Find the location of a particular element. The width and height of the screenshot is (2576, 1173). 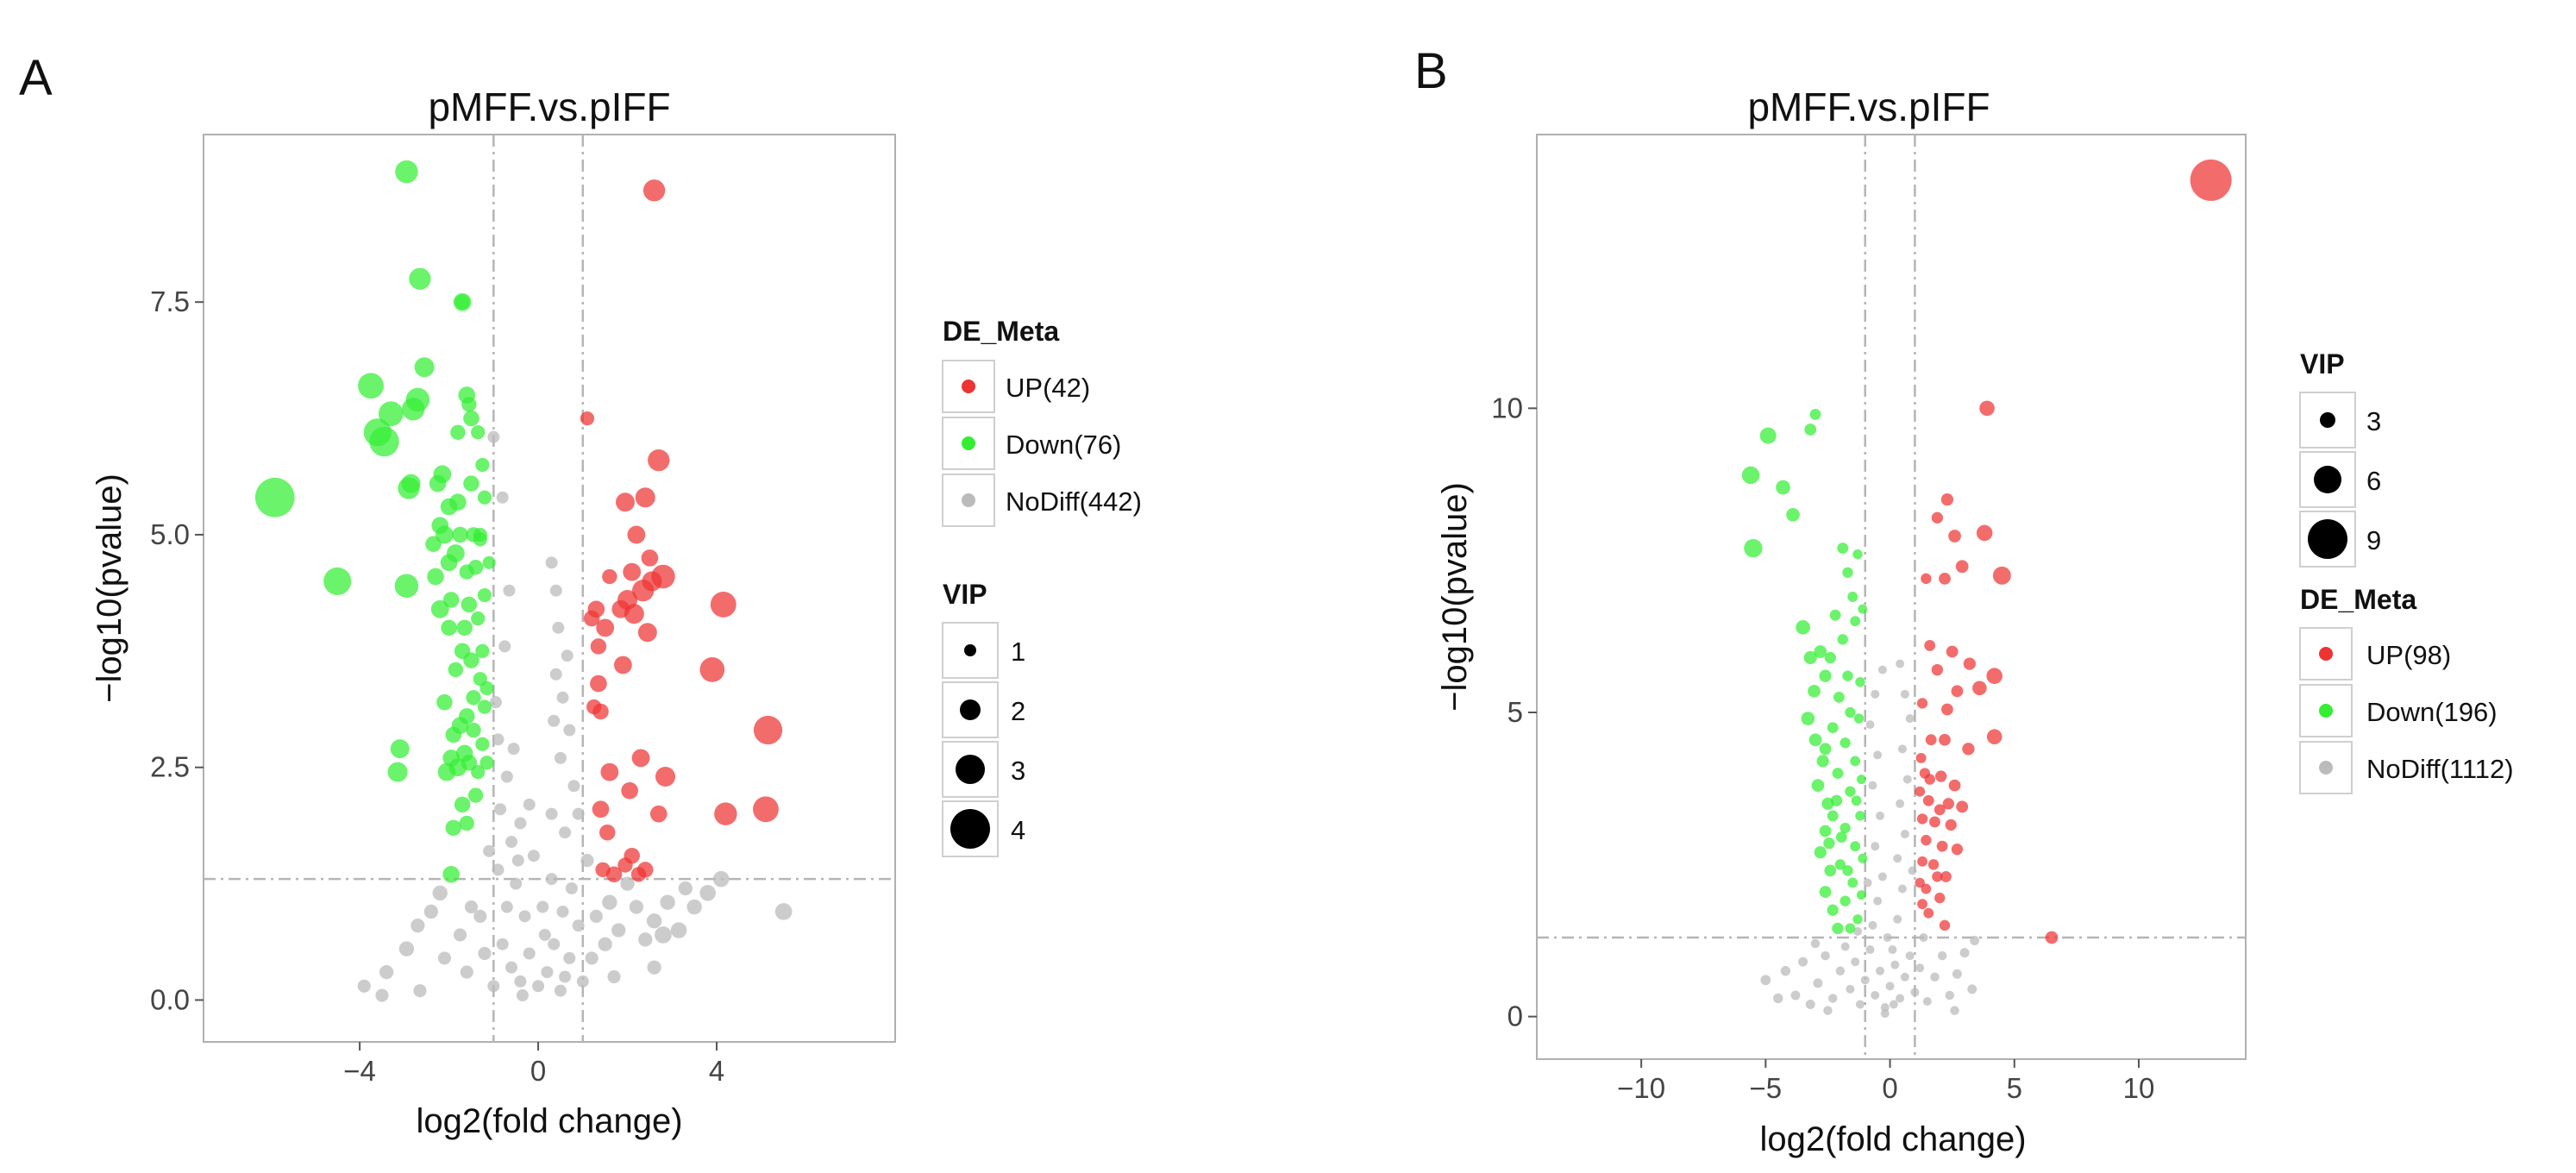

panel-a-vip-legend: VIP 1 2 3 4 is located at coordinates (983, 718).